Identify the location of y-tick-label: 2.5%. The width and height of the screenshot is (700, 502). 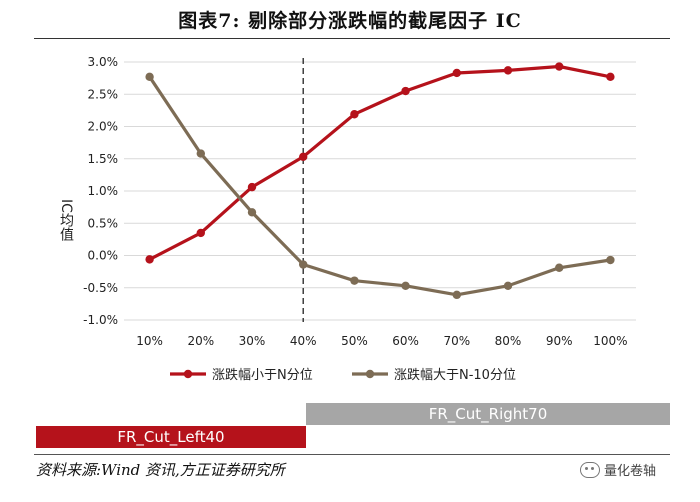
(103, 94).